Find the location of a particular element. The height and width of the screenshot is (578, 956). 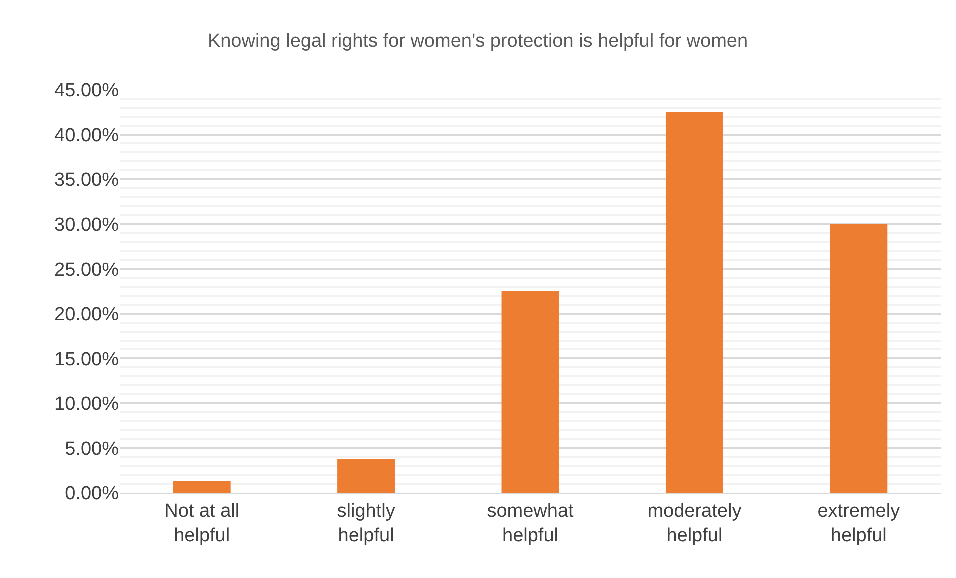

x-tick-label: moderately helpful is located at coordinates (695, 523).